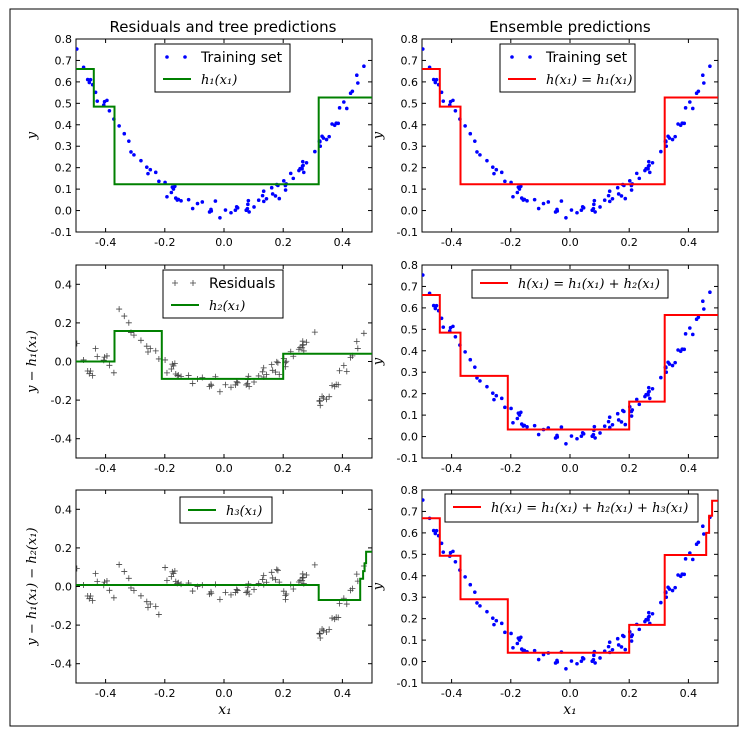 The width and height of the screenshot is (750, 735). What do you see at coordinates (410, 490) in the screenshot?
I see `y-tick-label: 0.8` at bounding box center [410, 490].